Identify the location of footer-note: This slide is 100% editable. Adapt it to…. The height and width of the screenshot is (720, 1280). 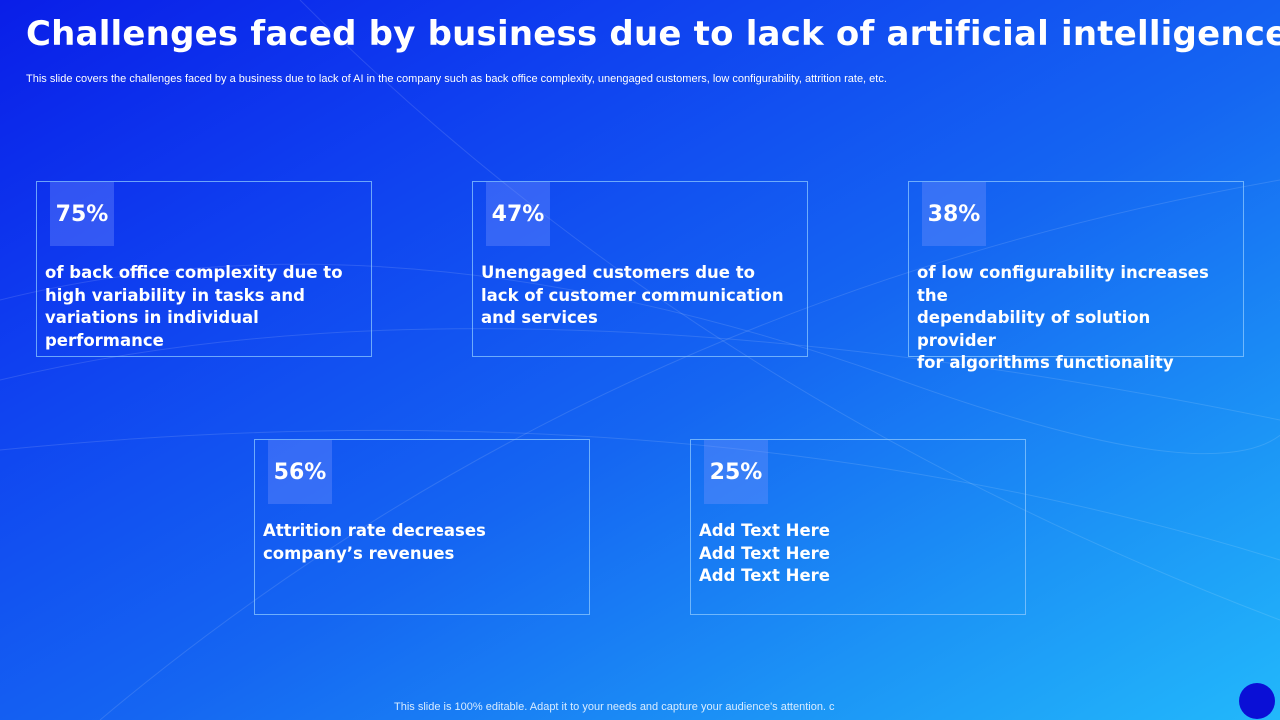
(614, 707).